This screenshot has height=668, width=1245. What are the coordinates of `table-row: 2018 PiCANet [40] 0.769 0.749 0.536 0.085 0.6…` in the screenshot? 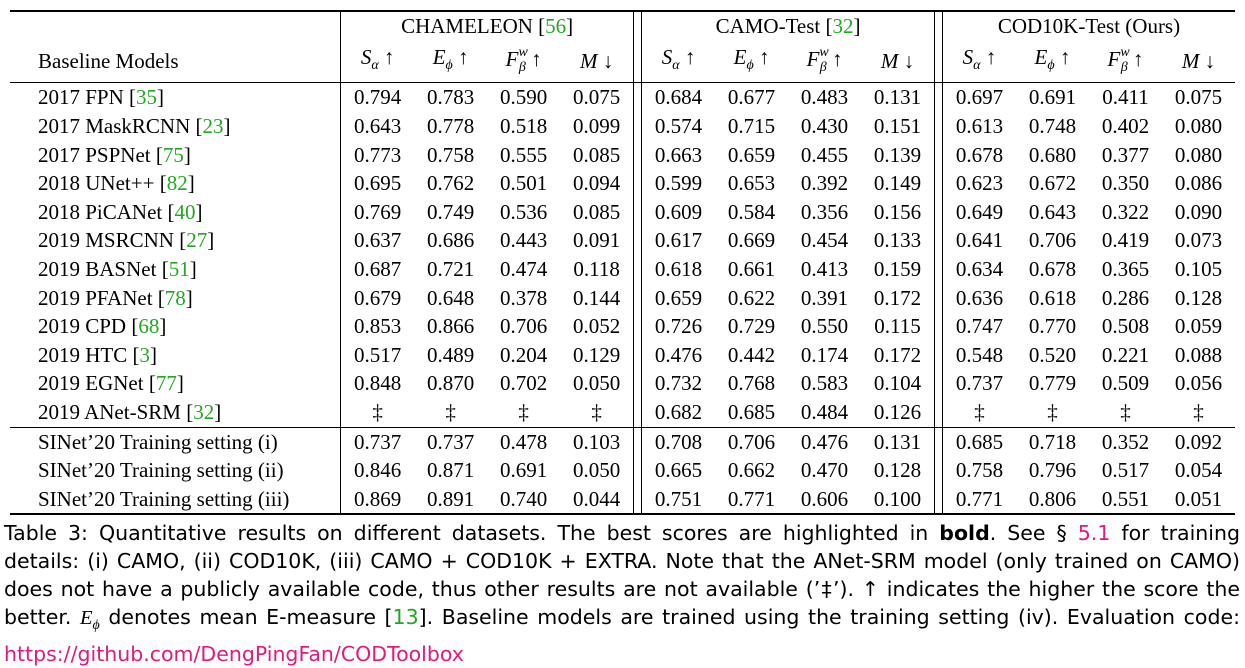 It's located at (622, 212).